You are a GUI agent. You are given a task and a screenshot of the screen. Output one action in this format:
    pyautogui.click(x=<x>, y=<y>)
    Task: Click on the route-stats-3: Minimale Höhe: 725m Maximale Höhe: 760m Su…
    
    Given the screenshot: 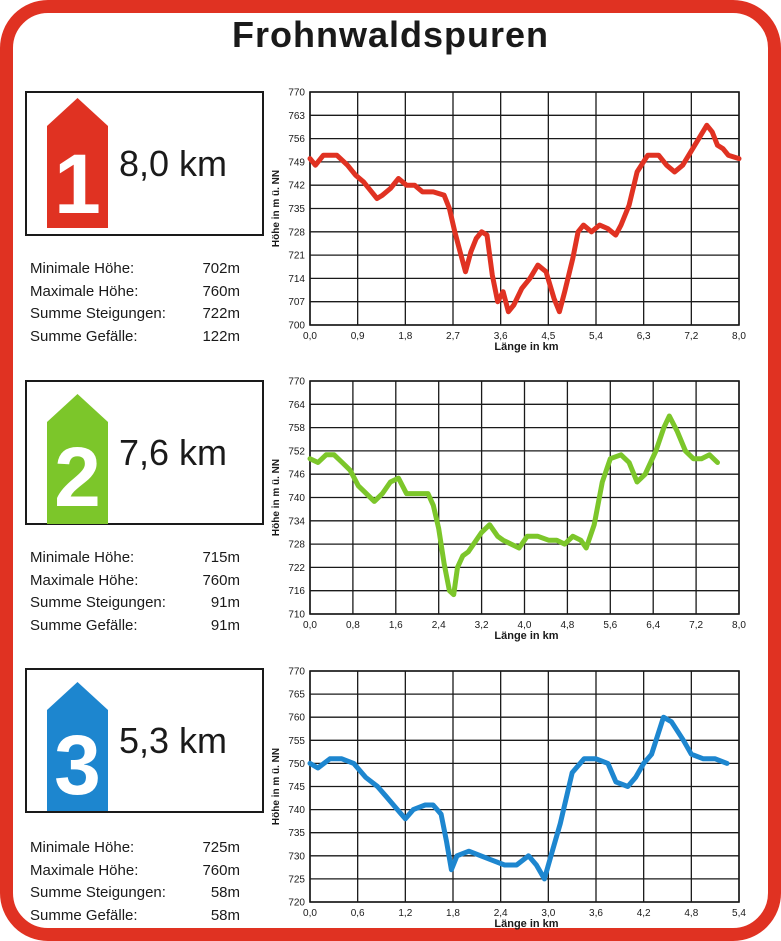 What is the action you would take?
    pyautogui.click(x=135, y=882)
    